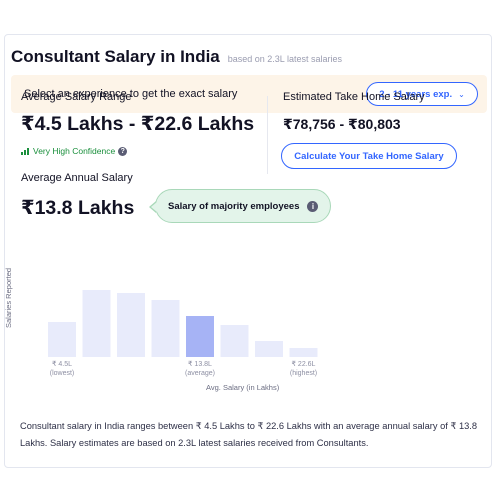 This screenshot has width=500, height=500. What do you see at coordinates (25, 151) in the screenshot?
I see `signal-bars-icon` at bounding box center [25, 151].